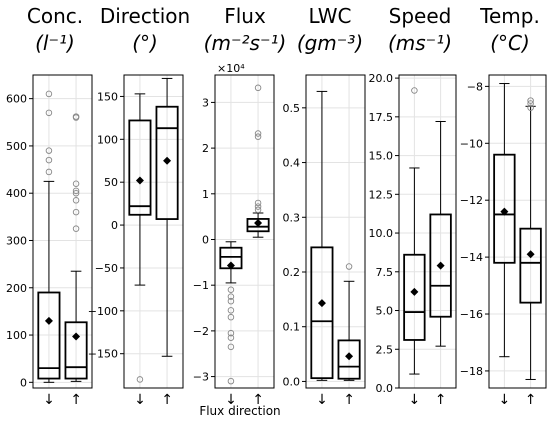 This screenshot has height=423, width=550. What do you see at coordinates (16, 335) in the screenshot?
I see `y-tick-label: 100` at bounding box center [16, 335].